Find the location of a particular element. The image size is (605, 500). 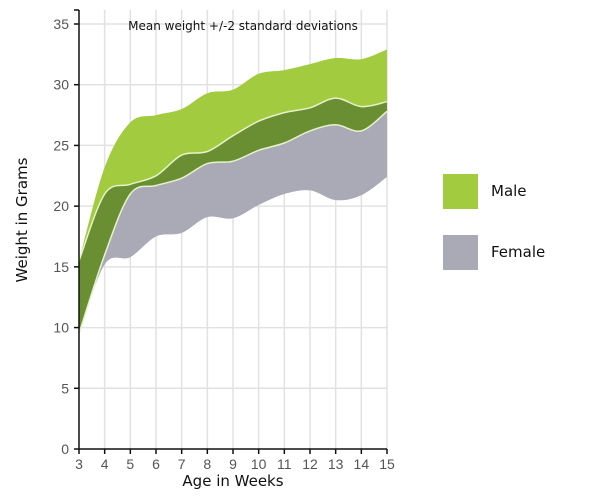

legend-label-male: Male is located at coordinates (509, 191).